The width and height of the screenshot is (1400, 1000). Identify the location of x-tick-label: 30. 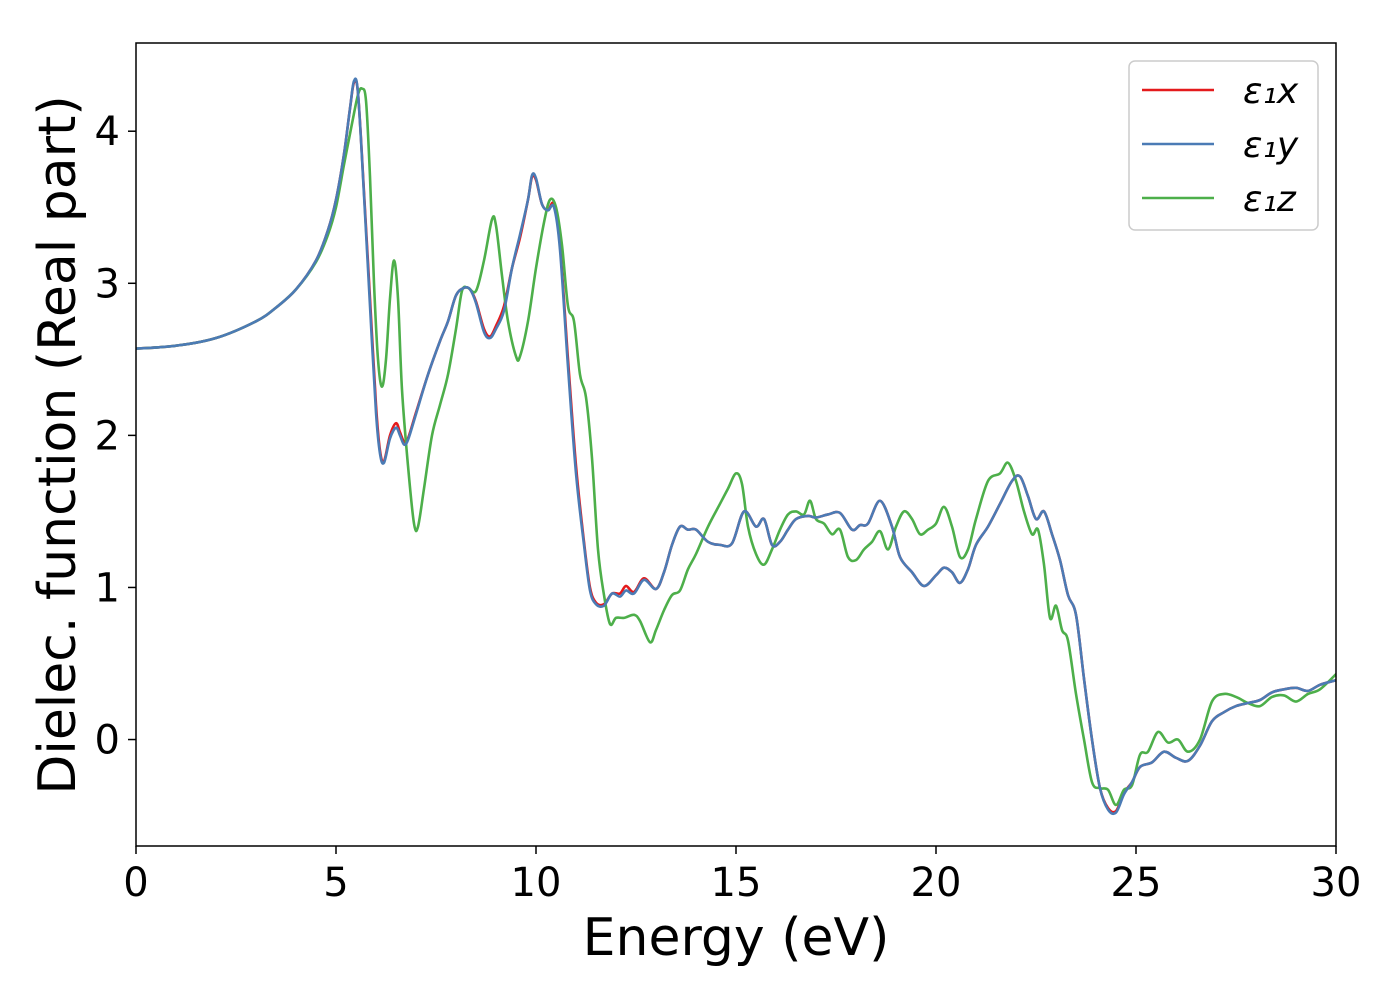
(1336, 883).